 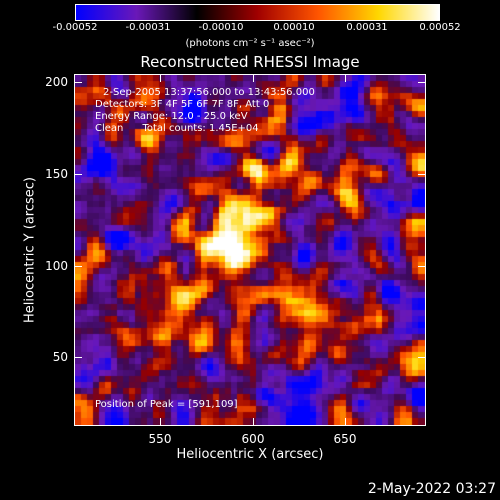 What do you see at coordinates (367, 27) in the screenshot?
I see `colorbar-tick: 0.00031` at bounding box center [367, 27].